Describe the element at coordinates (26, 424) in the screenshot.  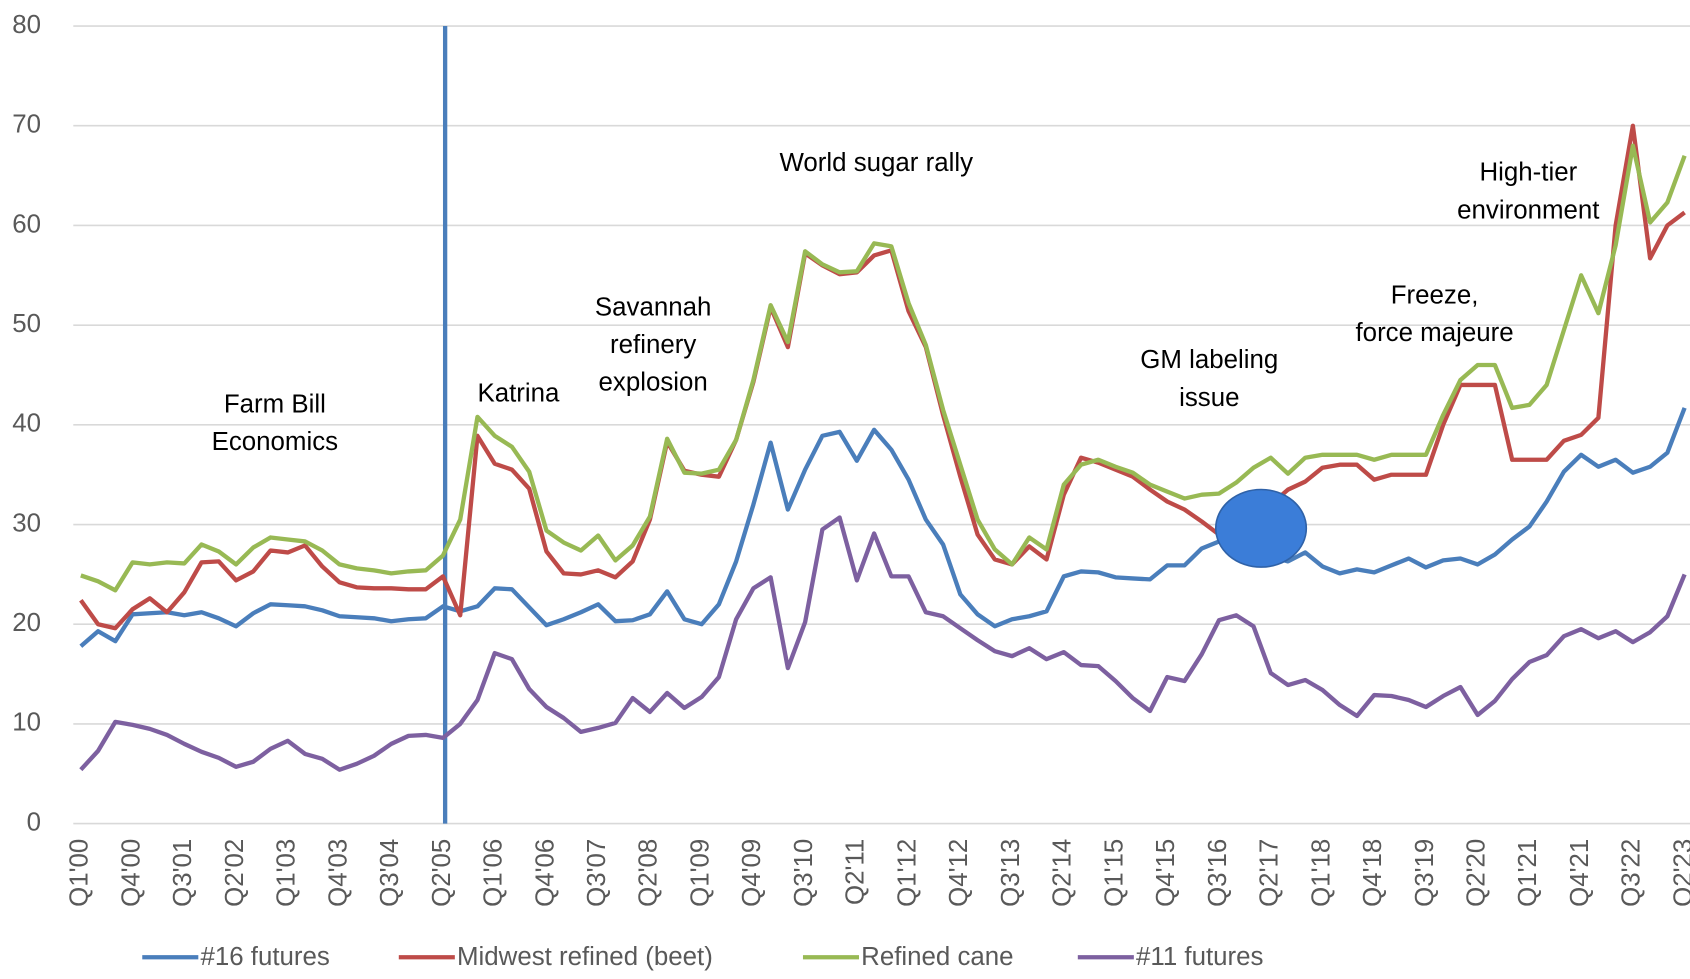
I see `y-tick-label: 40` at that location.